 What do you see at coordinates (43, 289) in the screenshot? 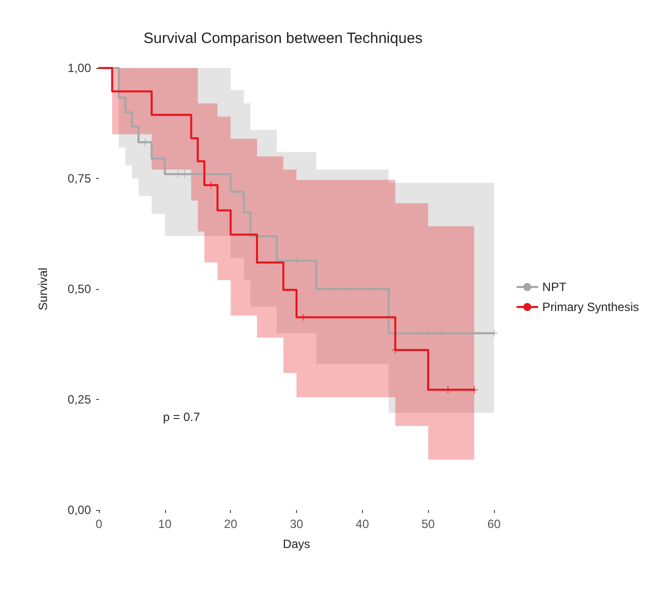
I see `y-axis-title: Survival` at bounding box center [43, 289].